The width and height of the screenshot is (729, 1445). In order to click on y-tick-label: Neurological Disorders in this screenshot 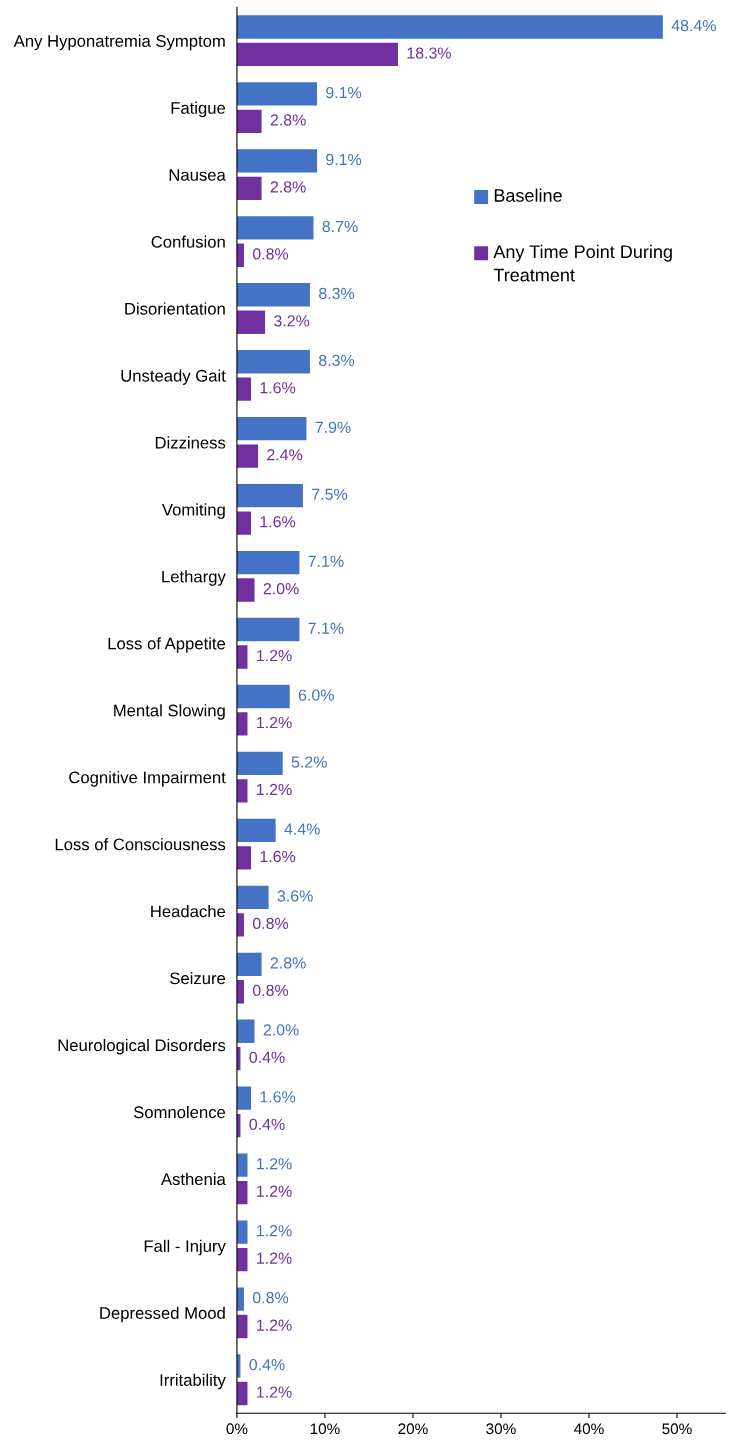, I will do `click(142, 1046)`.